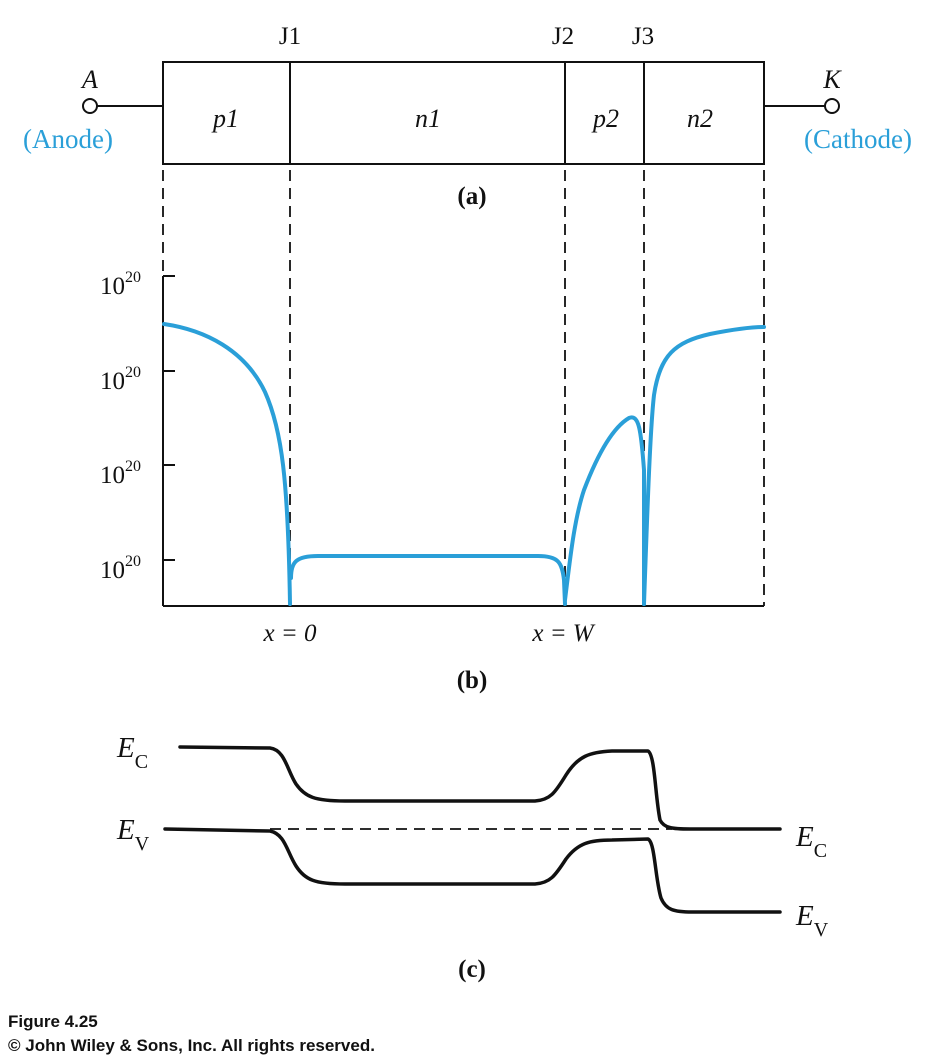 The height and width of the screenshot is (1060, 940). What do you see at coordinates (90, 106) in the screenshot?
I see `anode-terminal-circle` at bounding box center [90, 106].